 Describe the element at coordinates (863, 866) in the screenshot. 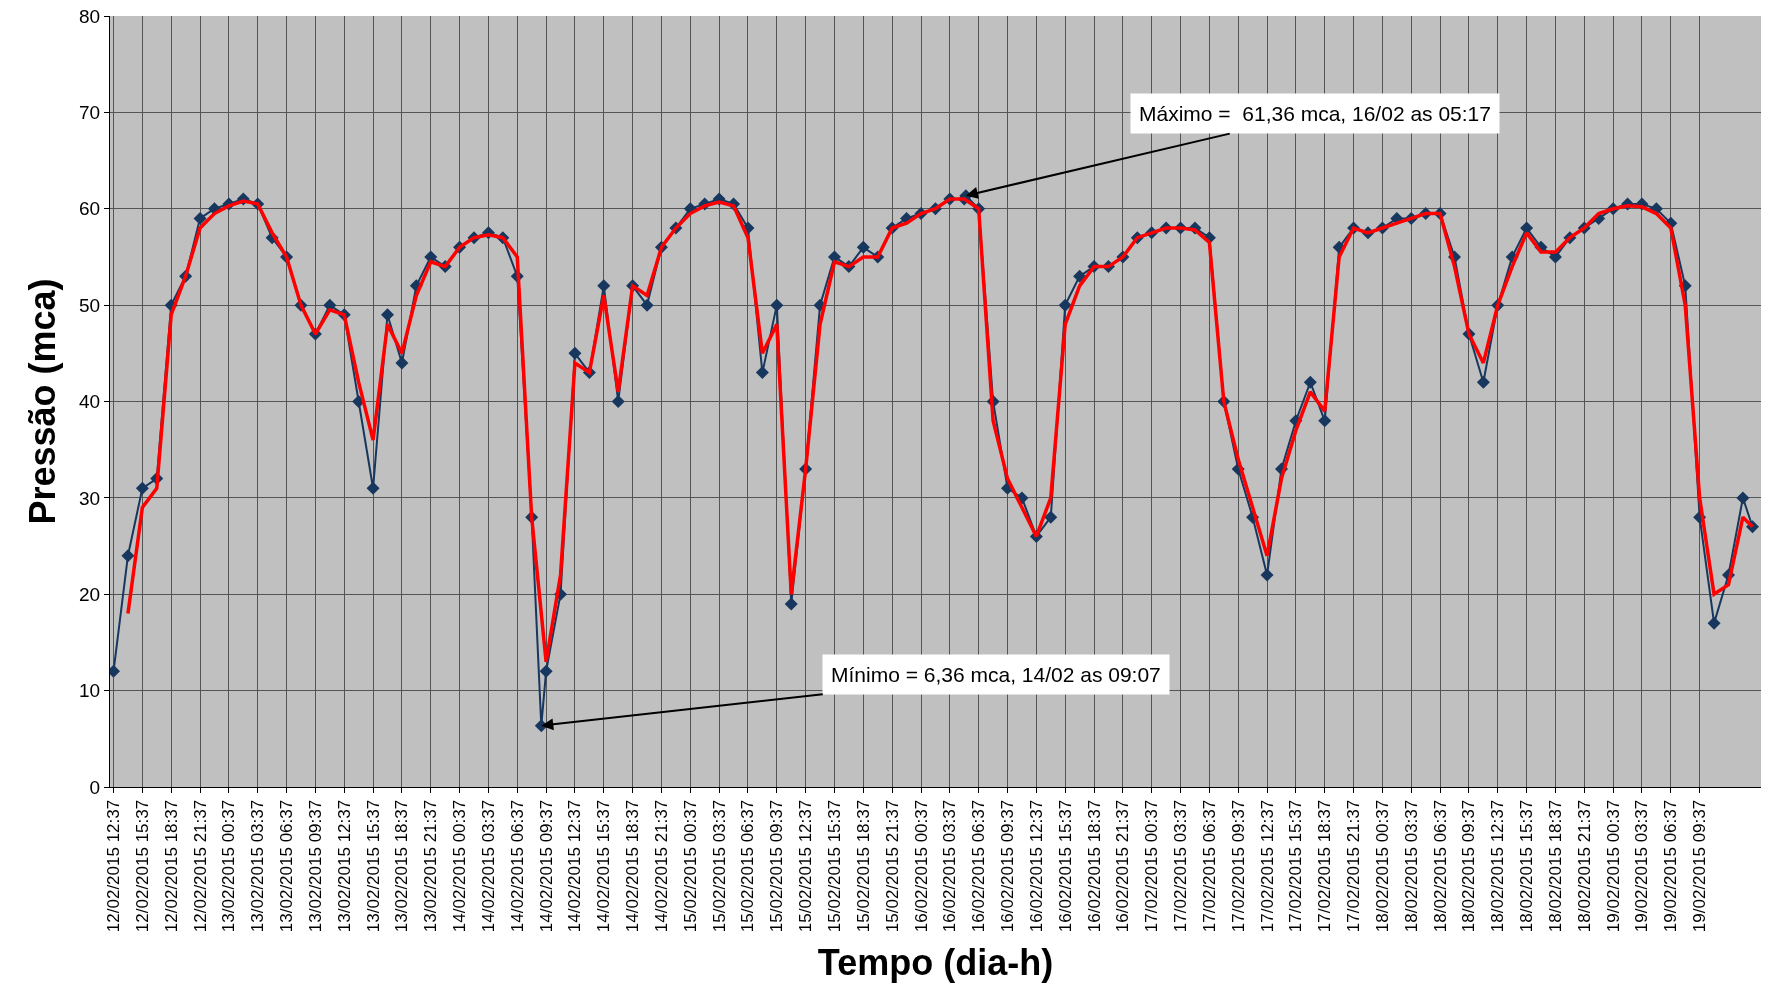

I see `x-tick-label: 15/02/2015 18:37` at that location.